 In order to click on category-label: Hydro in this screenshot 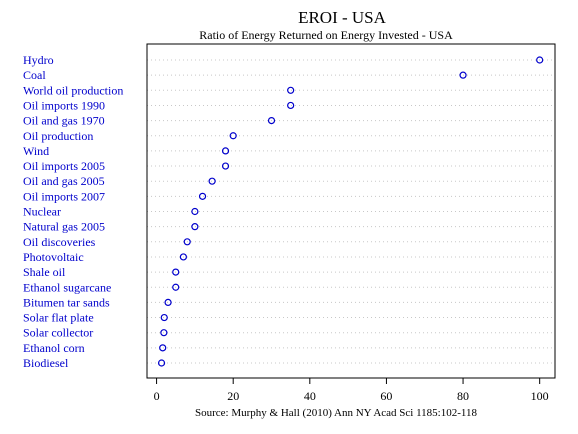, I will do `click(38, 60)`.